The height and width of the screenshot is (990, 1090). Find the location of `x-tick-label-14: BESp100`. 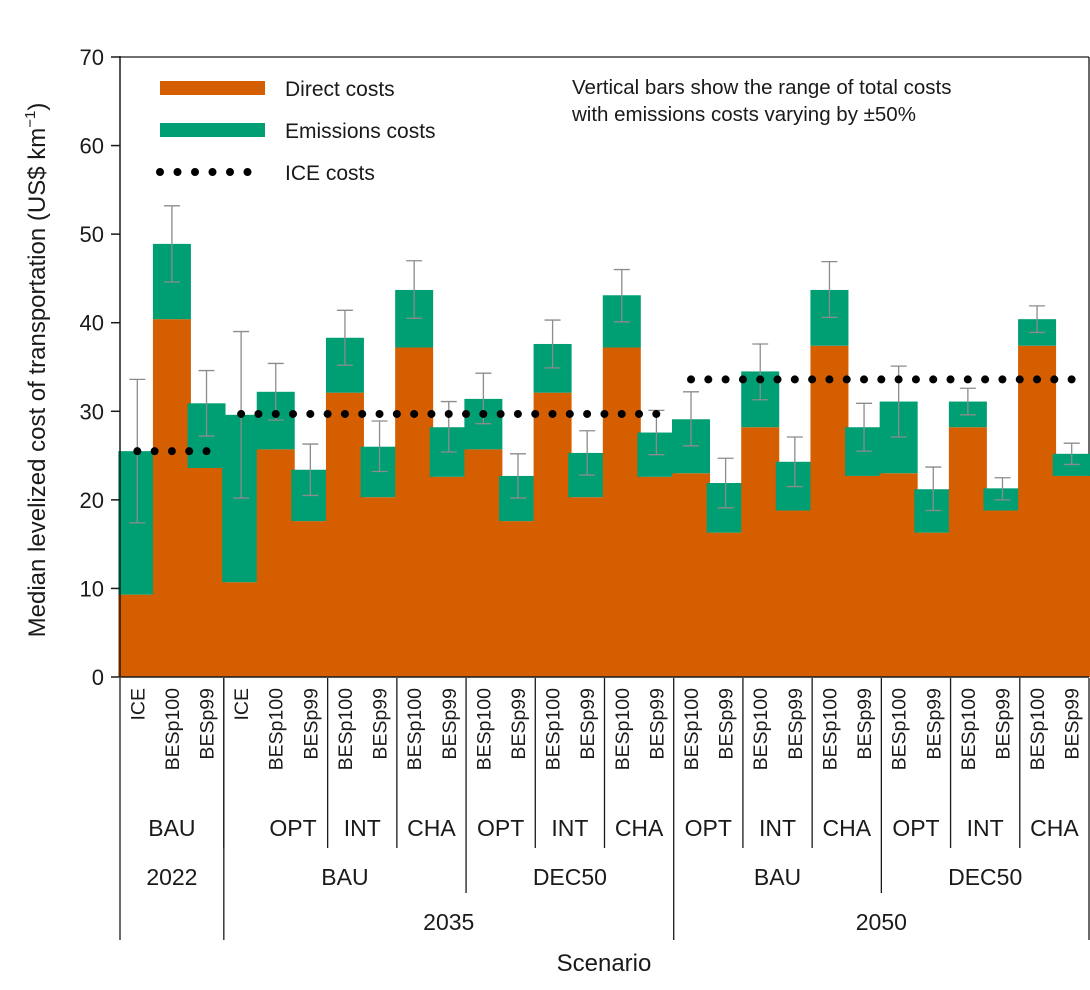

x-tick-label-14: BESp100 is located at coordinates (623, 729).